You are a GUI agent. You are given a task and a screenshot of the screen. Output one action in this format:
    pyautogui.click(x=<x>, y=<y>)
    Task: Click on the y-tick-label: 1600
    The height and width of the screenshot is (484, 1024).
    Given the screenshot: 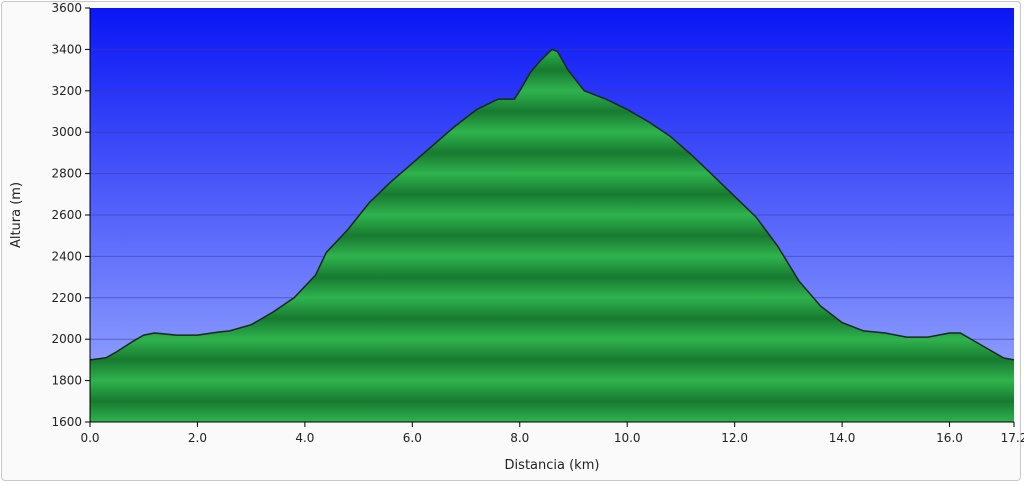 What is the action you would take?
    pyautogui.click(x=66, y=422)
    